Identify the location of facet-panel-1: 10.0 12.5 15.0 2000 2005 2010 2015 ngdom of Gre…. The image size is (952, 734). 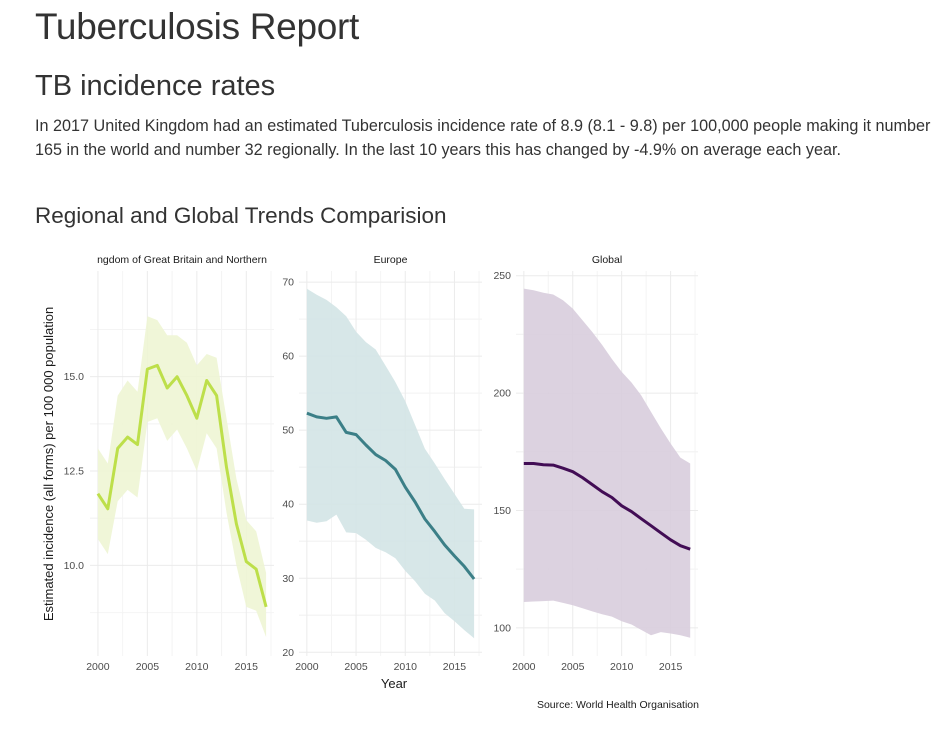
(169, 463).